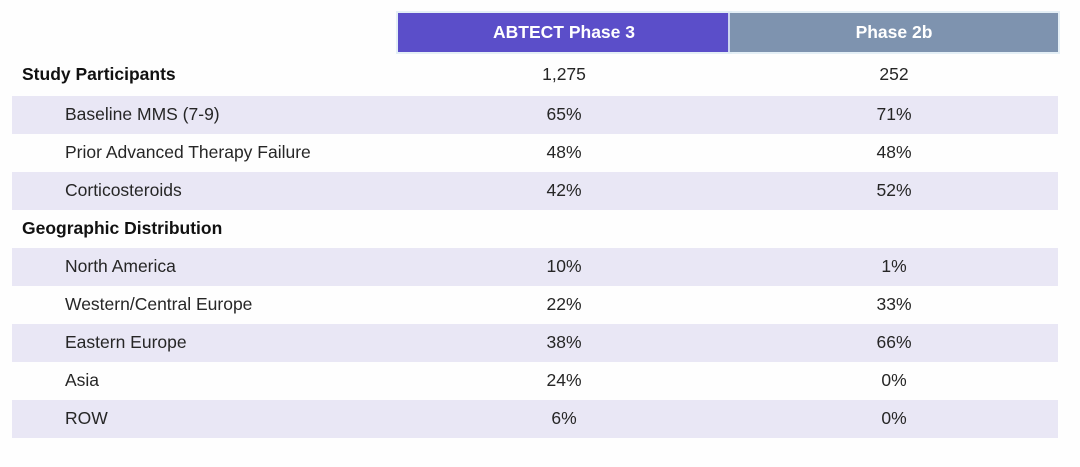 This screenshot has width=1080, height=467. What do you see at coordinates (82, 380) in the screenshot?
I see `row-label: Asia` at bounding box center [82, 380].